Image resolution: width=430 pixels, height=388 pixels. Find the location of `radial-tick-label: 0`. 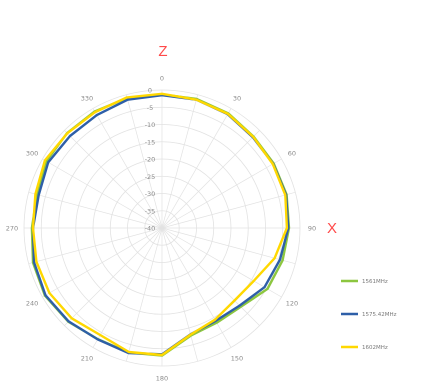

radial-tick-label: 0 is located at coordinates (150, 91).